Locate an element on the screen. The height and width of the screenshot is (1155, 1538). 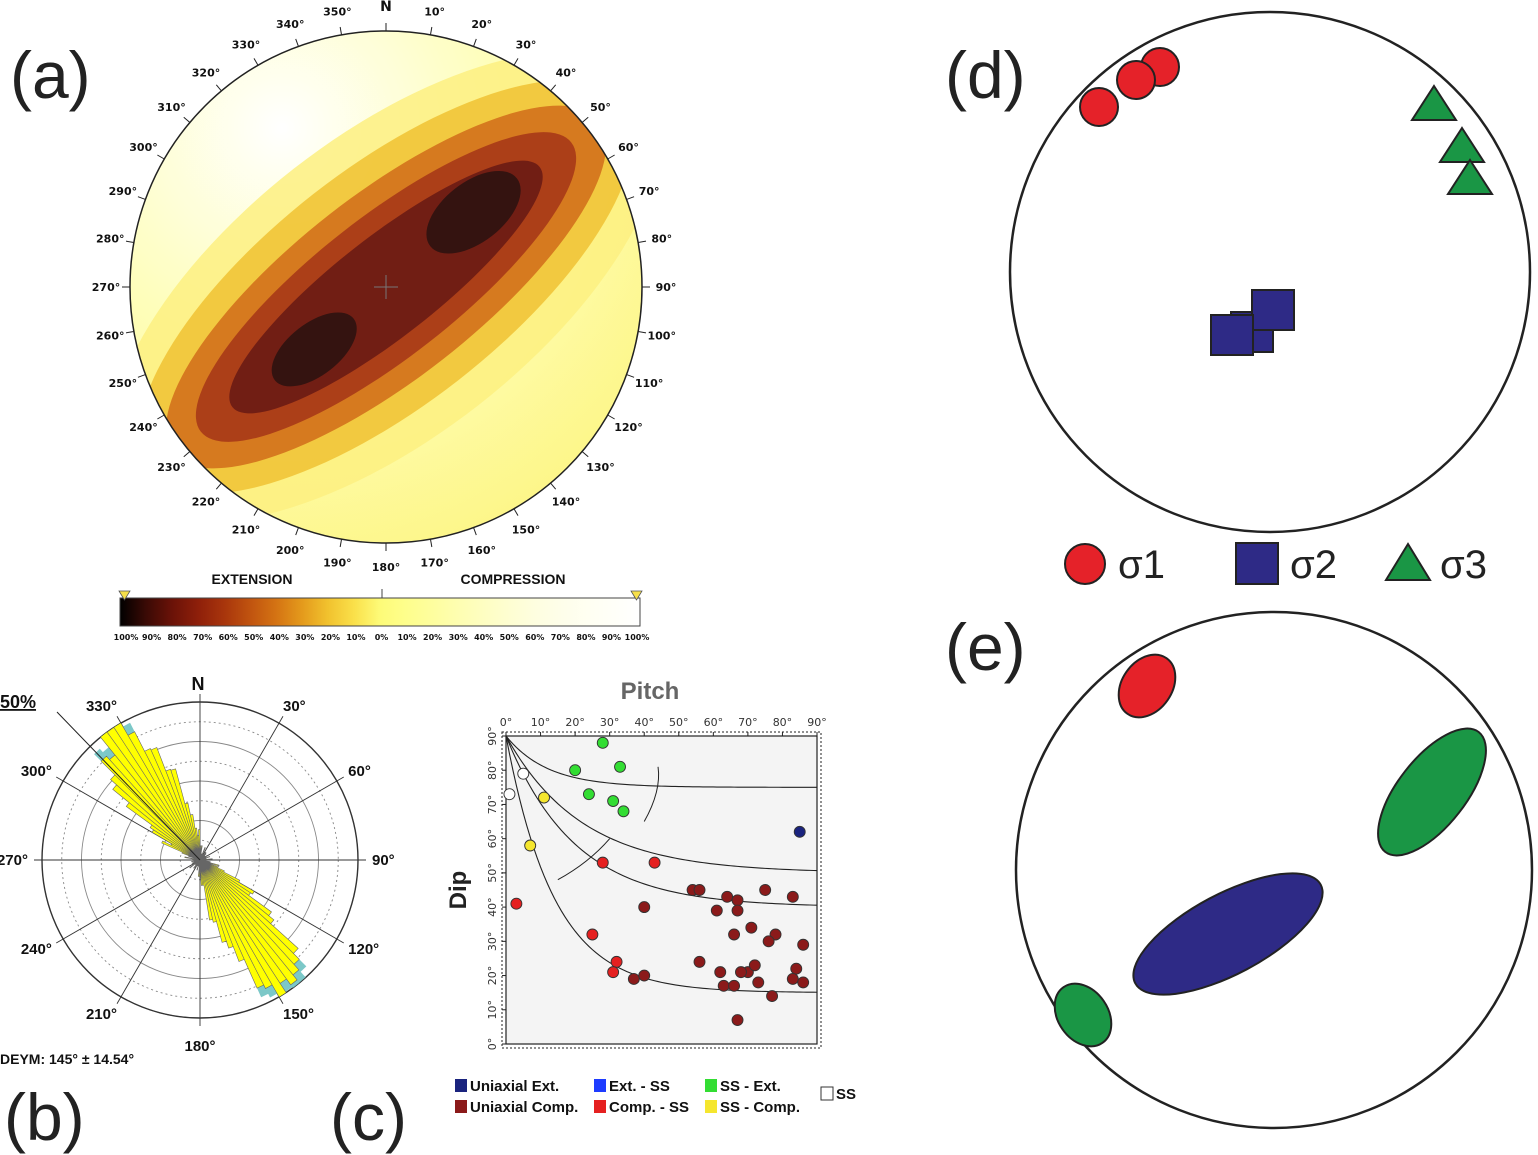
legend-sigma2-label: σ2 is located at coordinates (1313, 565).